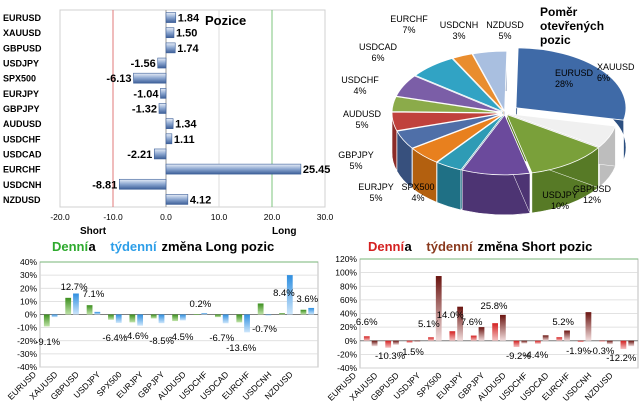  I want to click on data-label: 12.7%, so click(74, 287).